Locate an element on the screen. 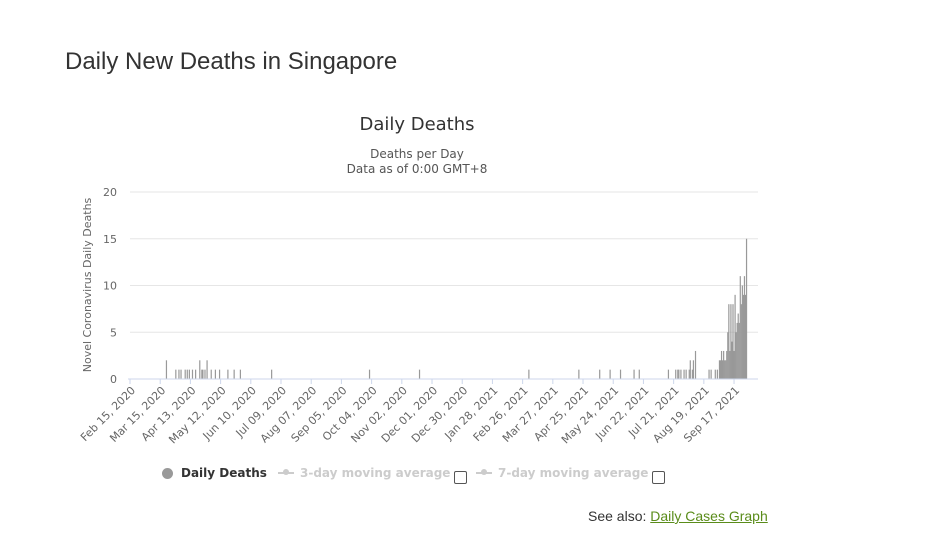 The height and width of the screenshot is (560, 931). page-title: Daily New Deaths in Singapore is located at coordinates (231, 61).